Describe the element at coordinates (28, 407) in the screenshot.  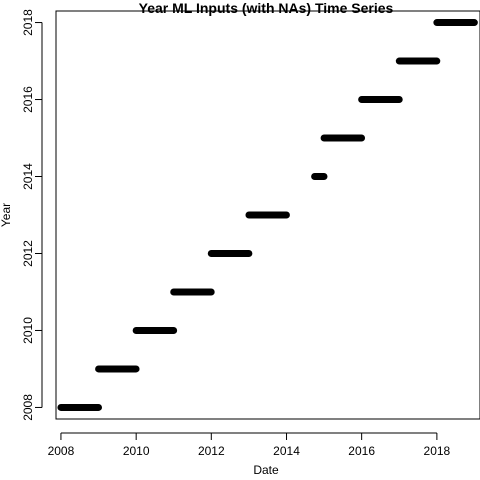
I see `y-tick-label-2008: 2008` at that location.